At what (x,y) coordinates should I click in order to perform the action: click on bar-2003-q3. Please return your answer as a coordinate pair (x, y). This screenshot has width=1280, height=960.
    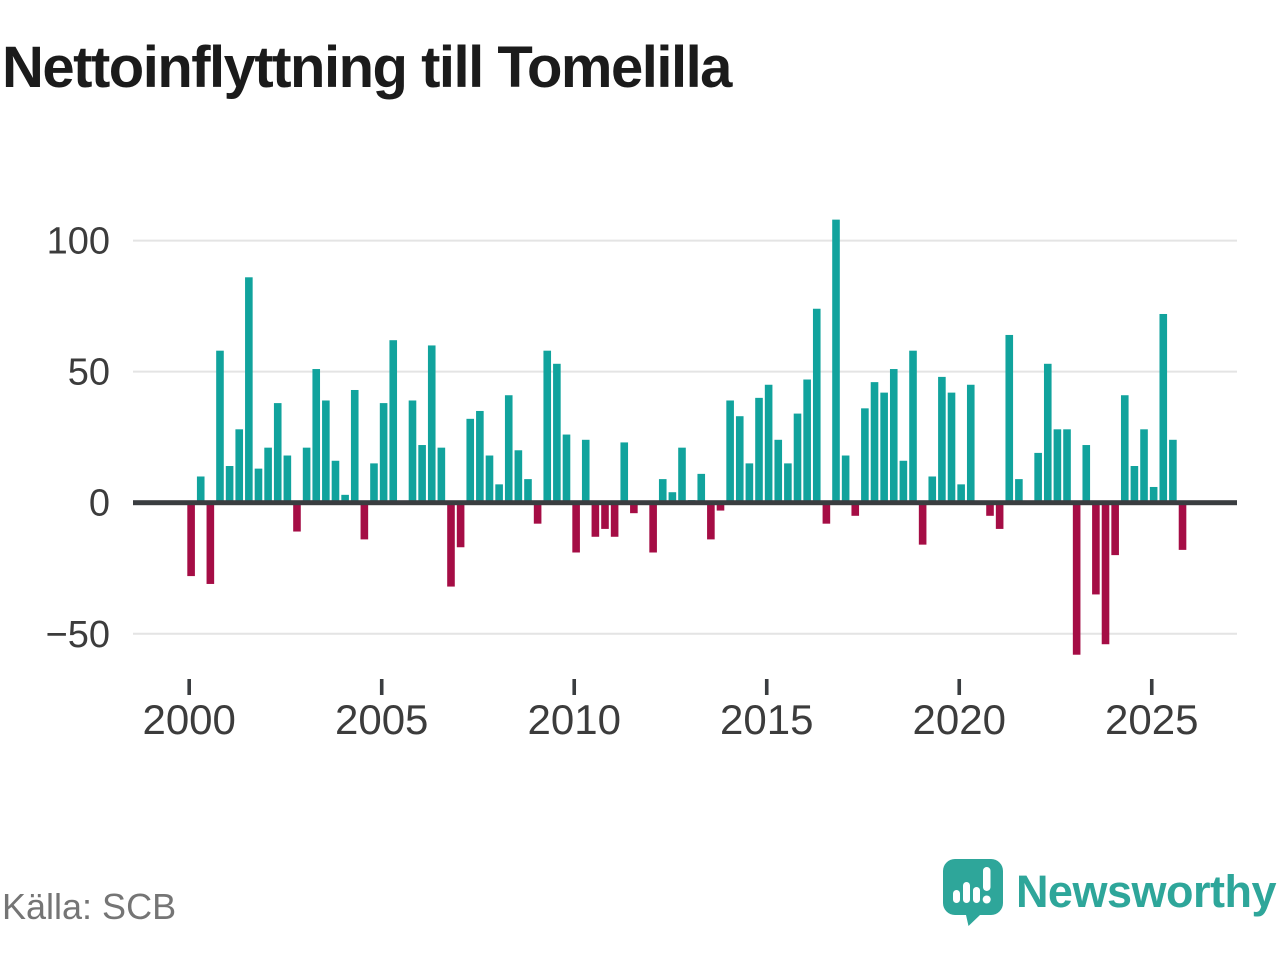
    Looking at the image, I should click on (326, 451).